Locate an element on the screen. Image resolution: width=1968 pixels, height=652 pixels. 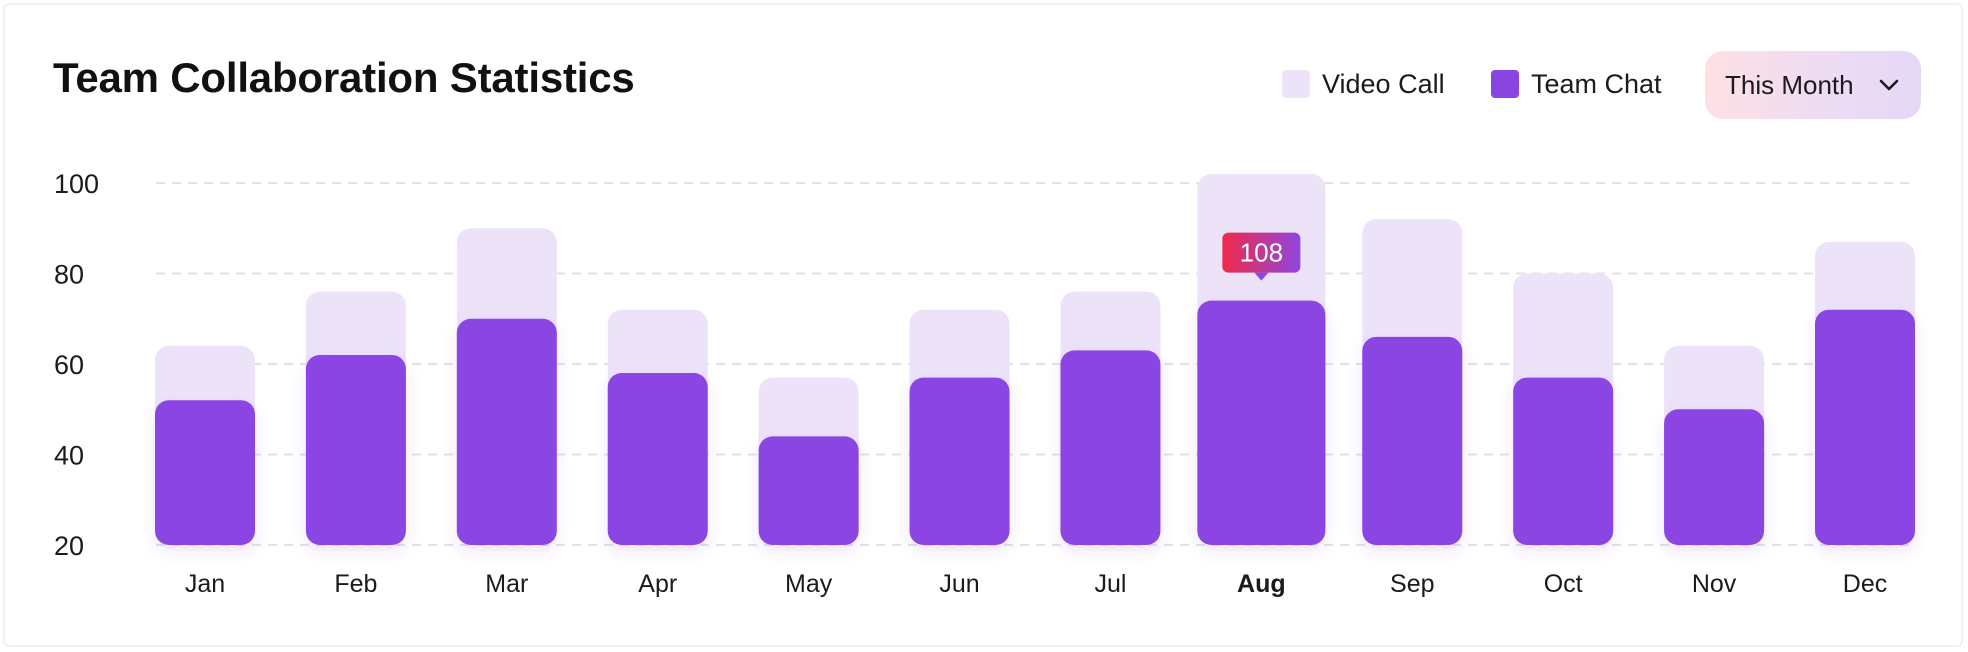
tooltip-text: 108 is located at coordinates (1261, 253).